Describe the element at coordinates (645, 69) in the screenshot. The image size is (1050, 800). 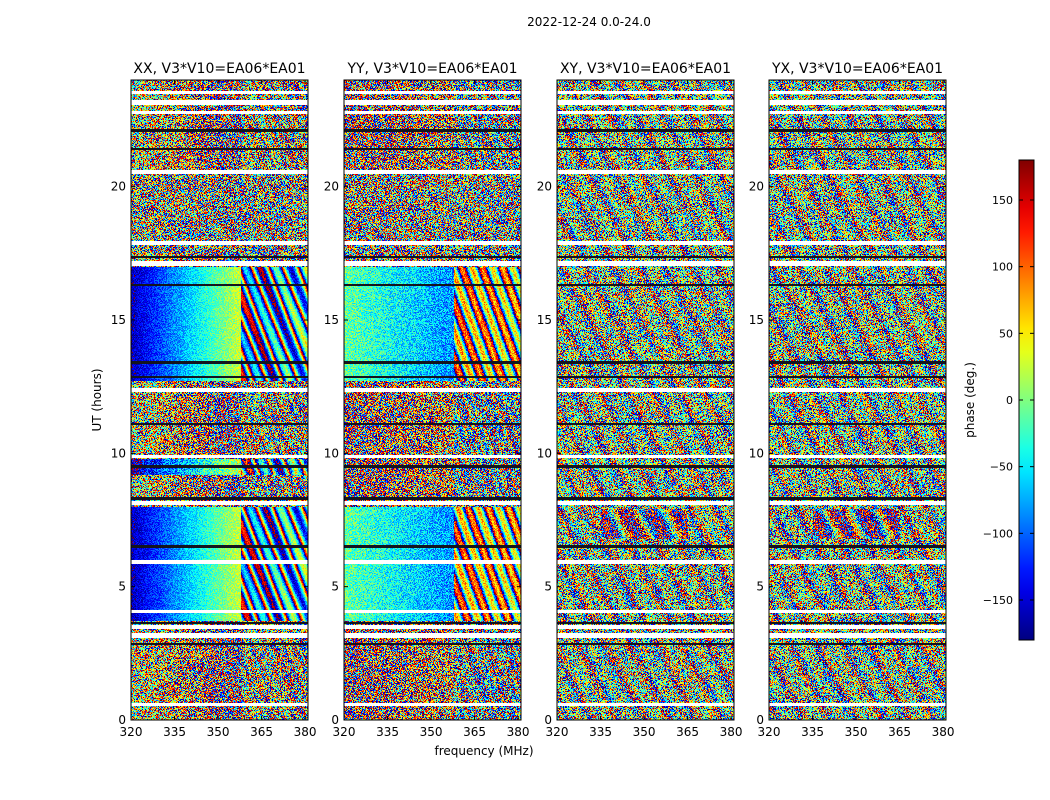
I see `panel-title: XY, V3*V10=EA06*EA01` at that location.